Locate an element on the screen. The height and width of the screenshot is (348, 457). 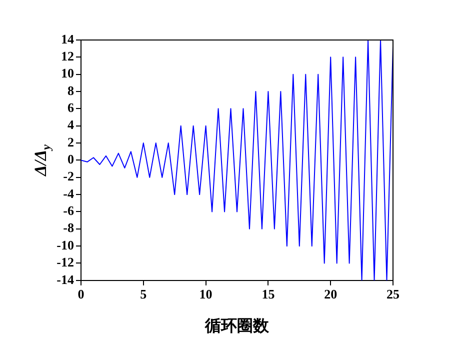
y-tick-label: -2 is located at coordinates (68, 176).